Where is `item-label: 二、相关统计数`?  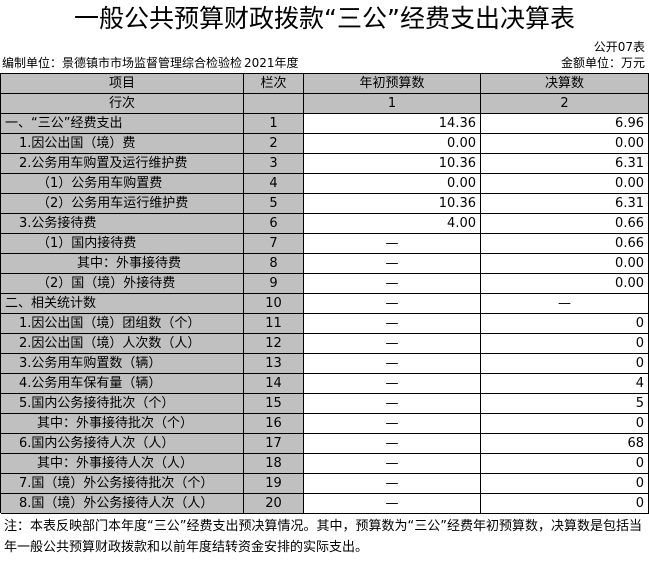
item-label: 二、相关统计数 is located at coordinates (122, 304).